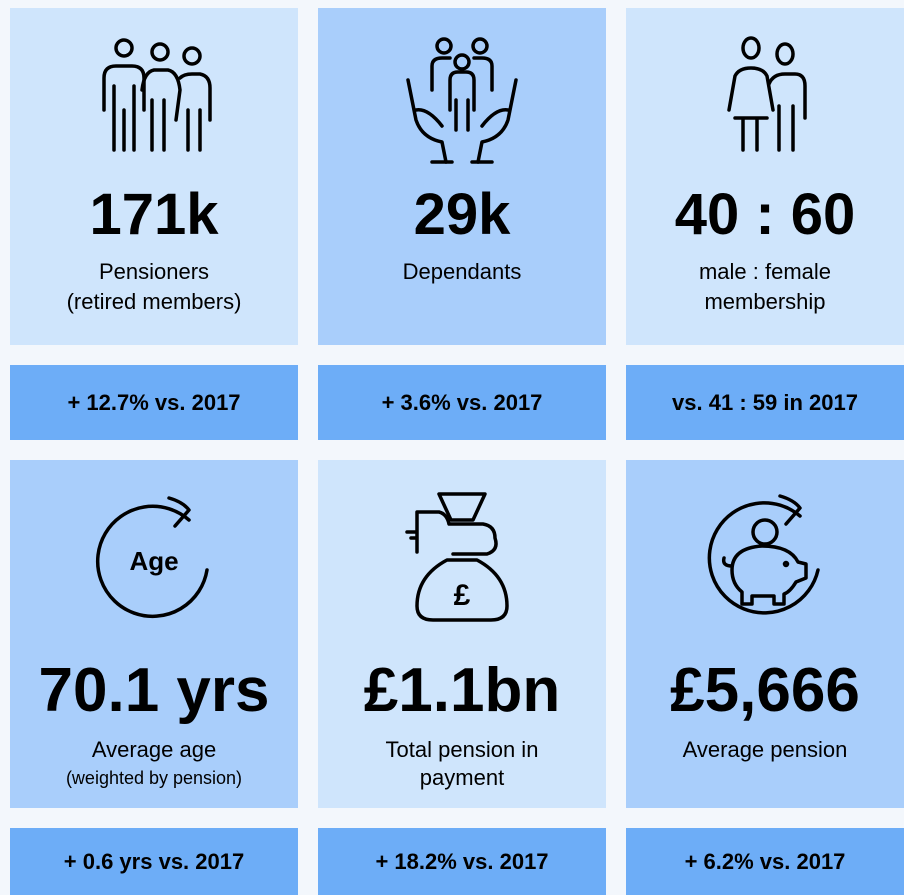 This screenshot has width=904, height=895. Describe the element at coordinates (462, 634) in the screenshot. I see `stat-card: £ £1.1bn Total pension in payment` at that location.